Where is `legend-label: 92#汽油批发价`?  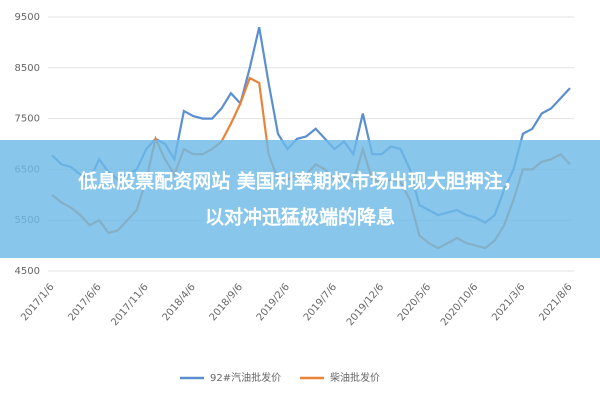 legend-label: 92#汽油批发价 is located at coordinates (245, 377).